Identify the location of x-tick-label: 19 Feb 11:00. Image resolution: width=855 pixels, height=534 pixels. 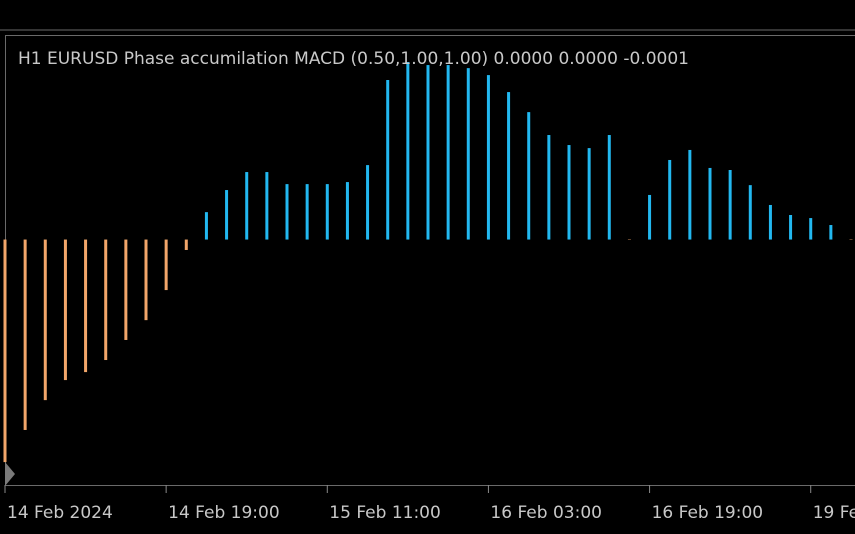
(834, 513).